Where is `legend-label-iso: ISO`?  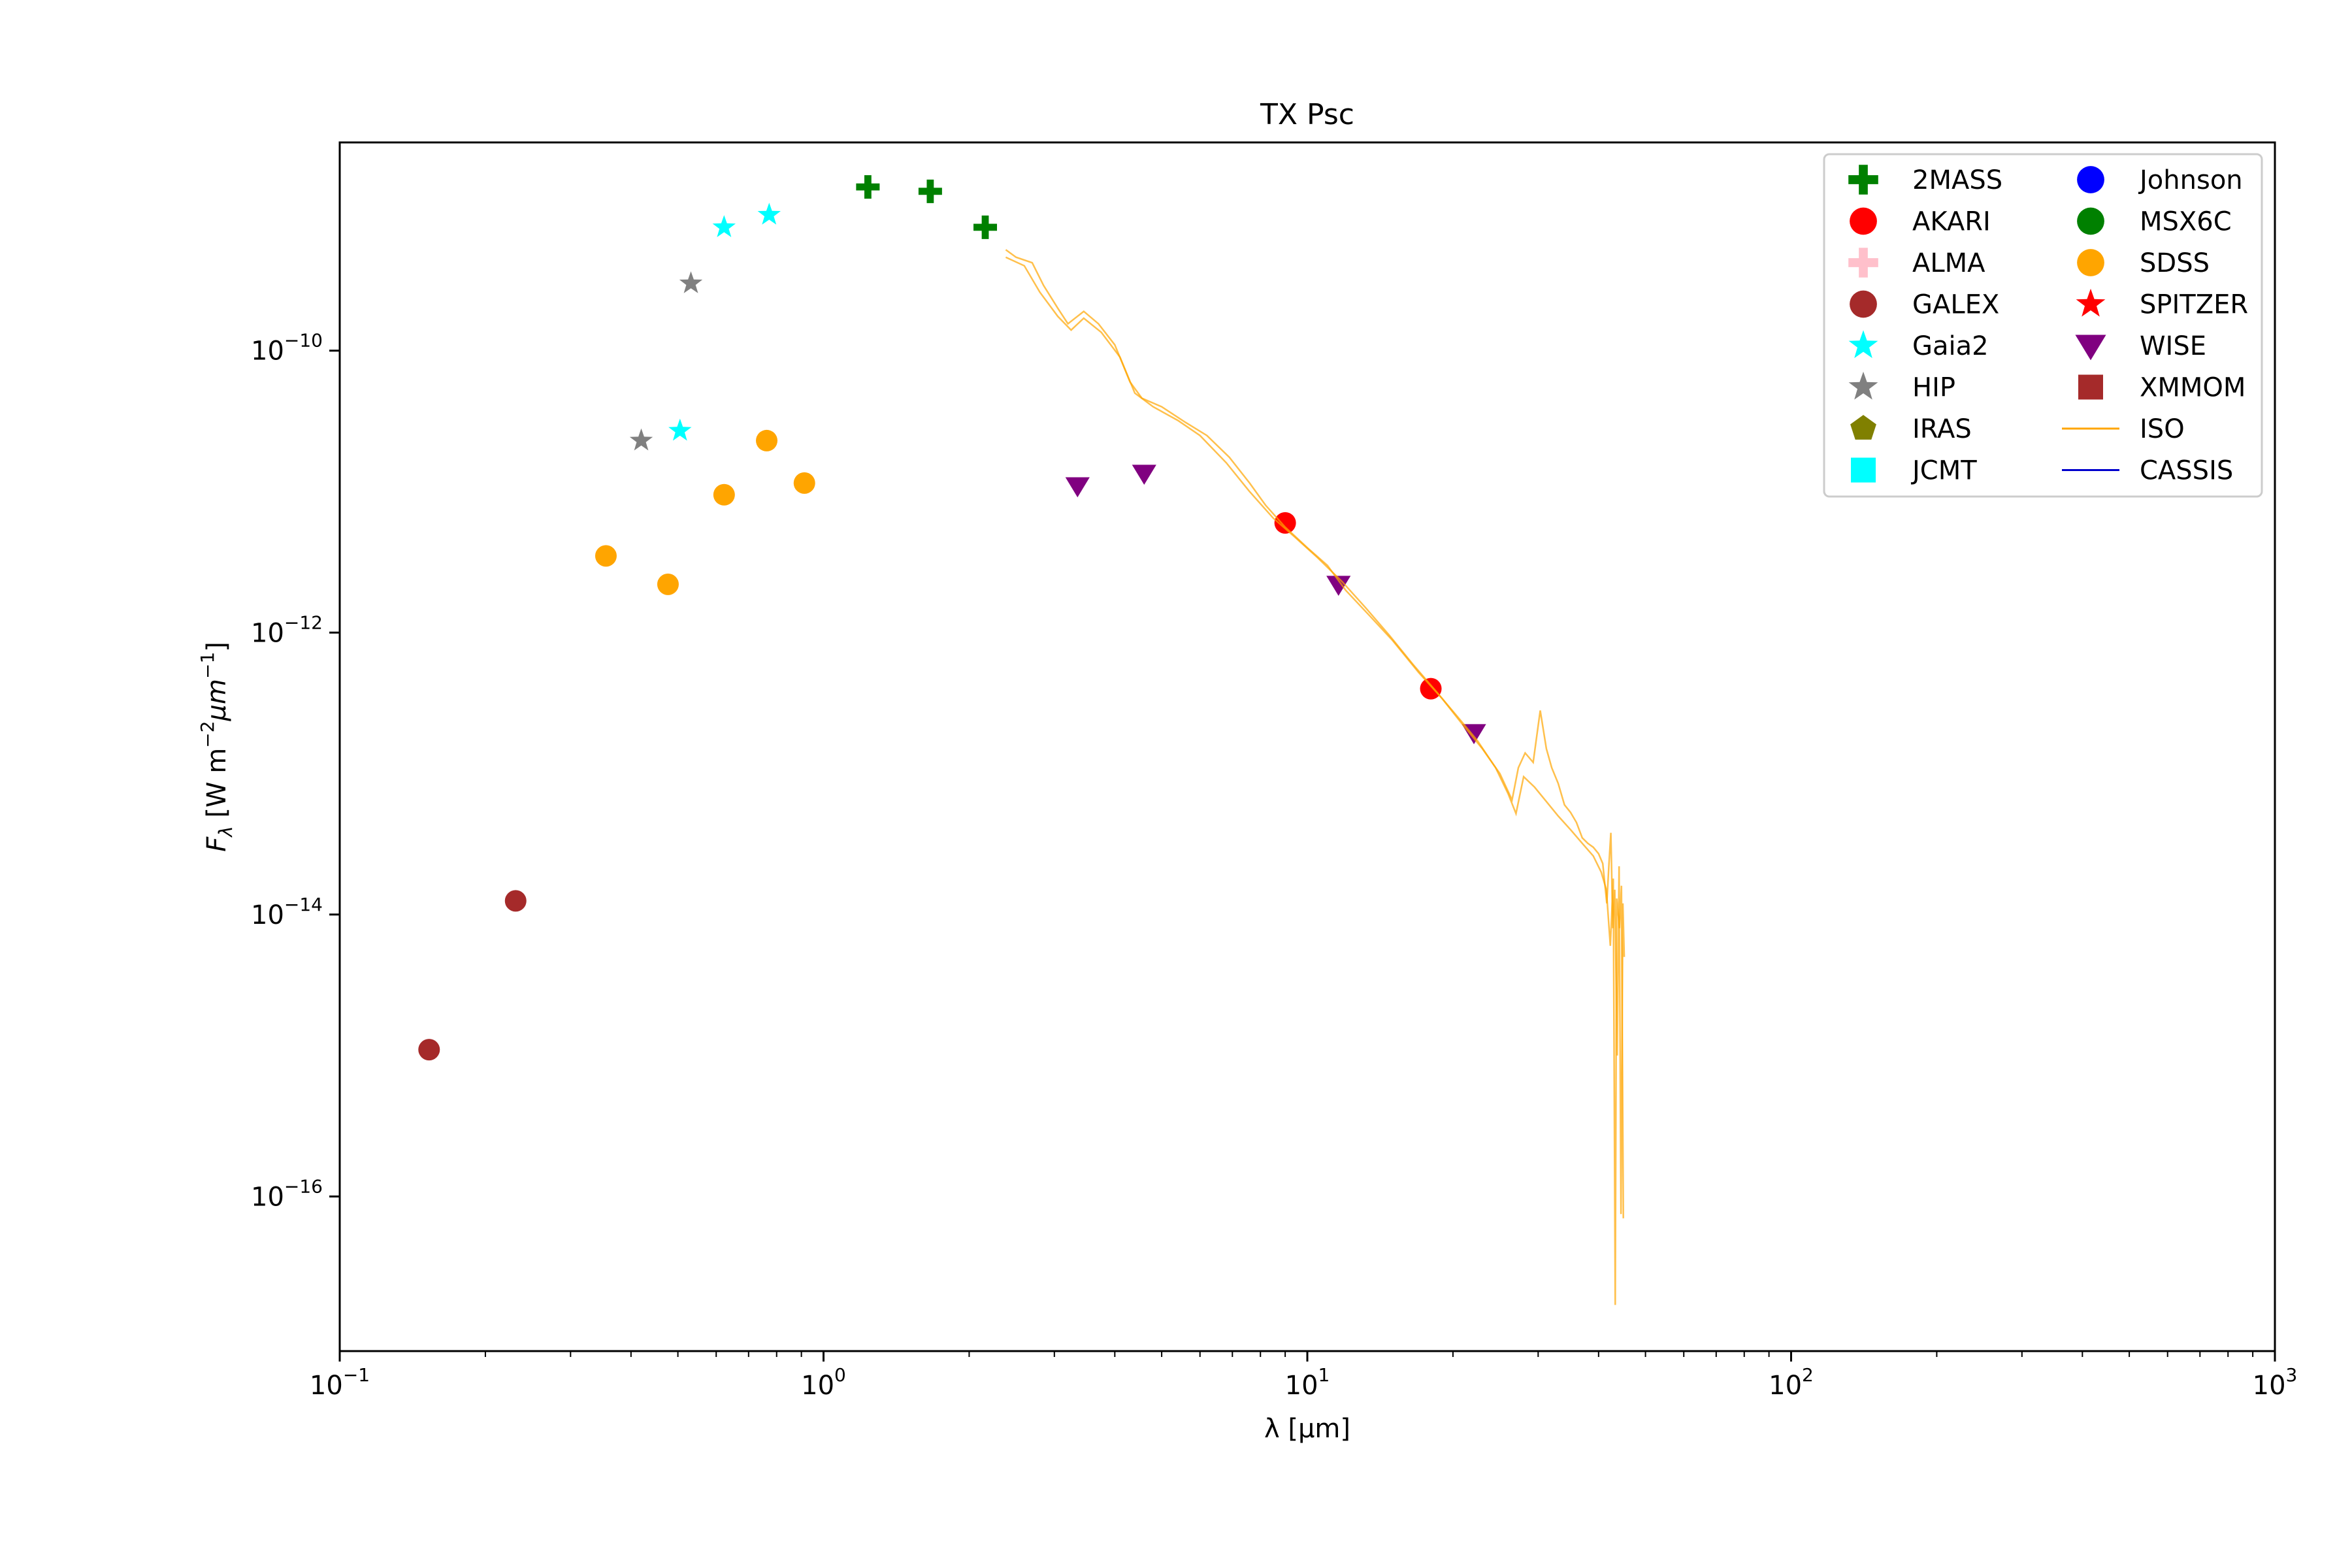 legend-label-iso: ISO is located at coordinates (2162, 429).